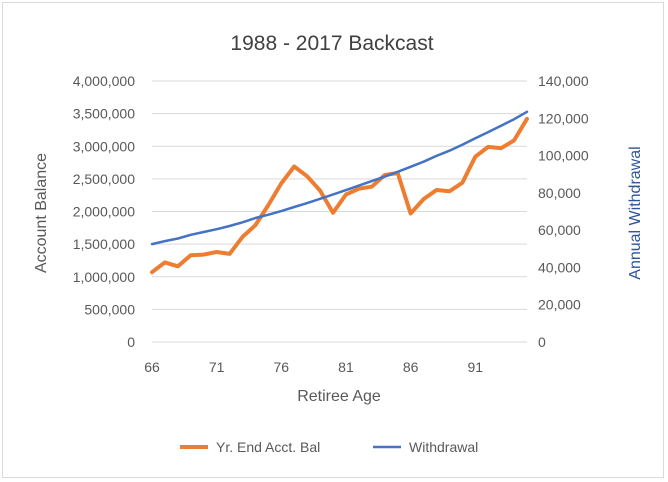 Image resolution: width=668 pixels, height=482 pixels. I want to click on x-tick-label: 66, so click(152, 367).